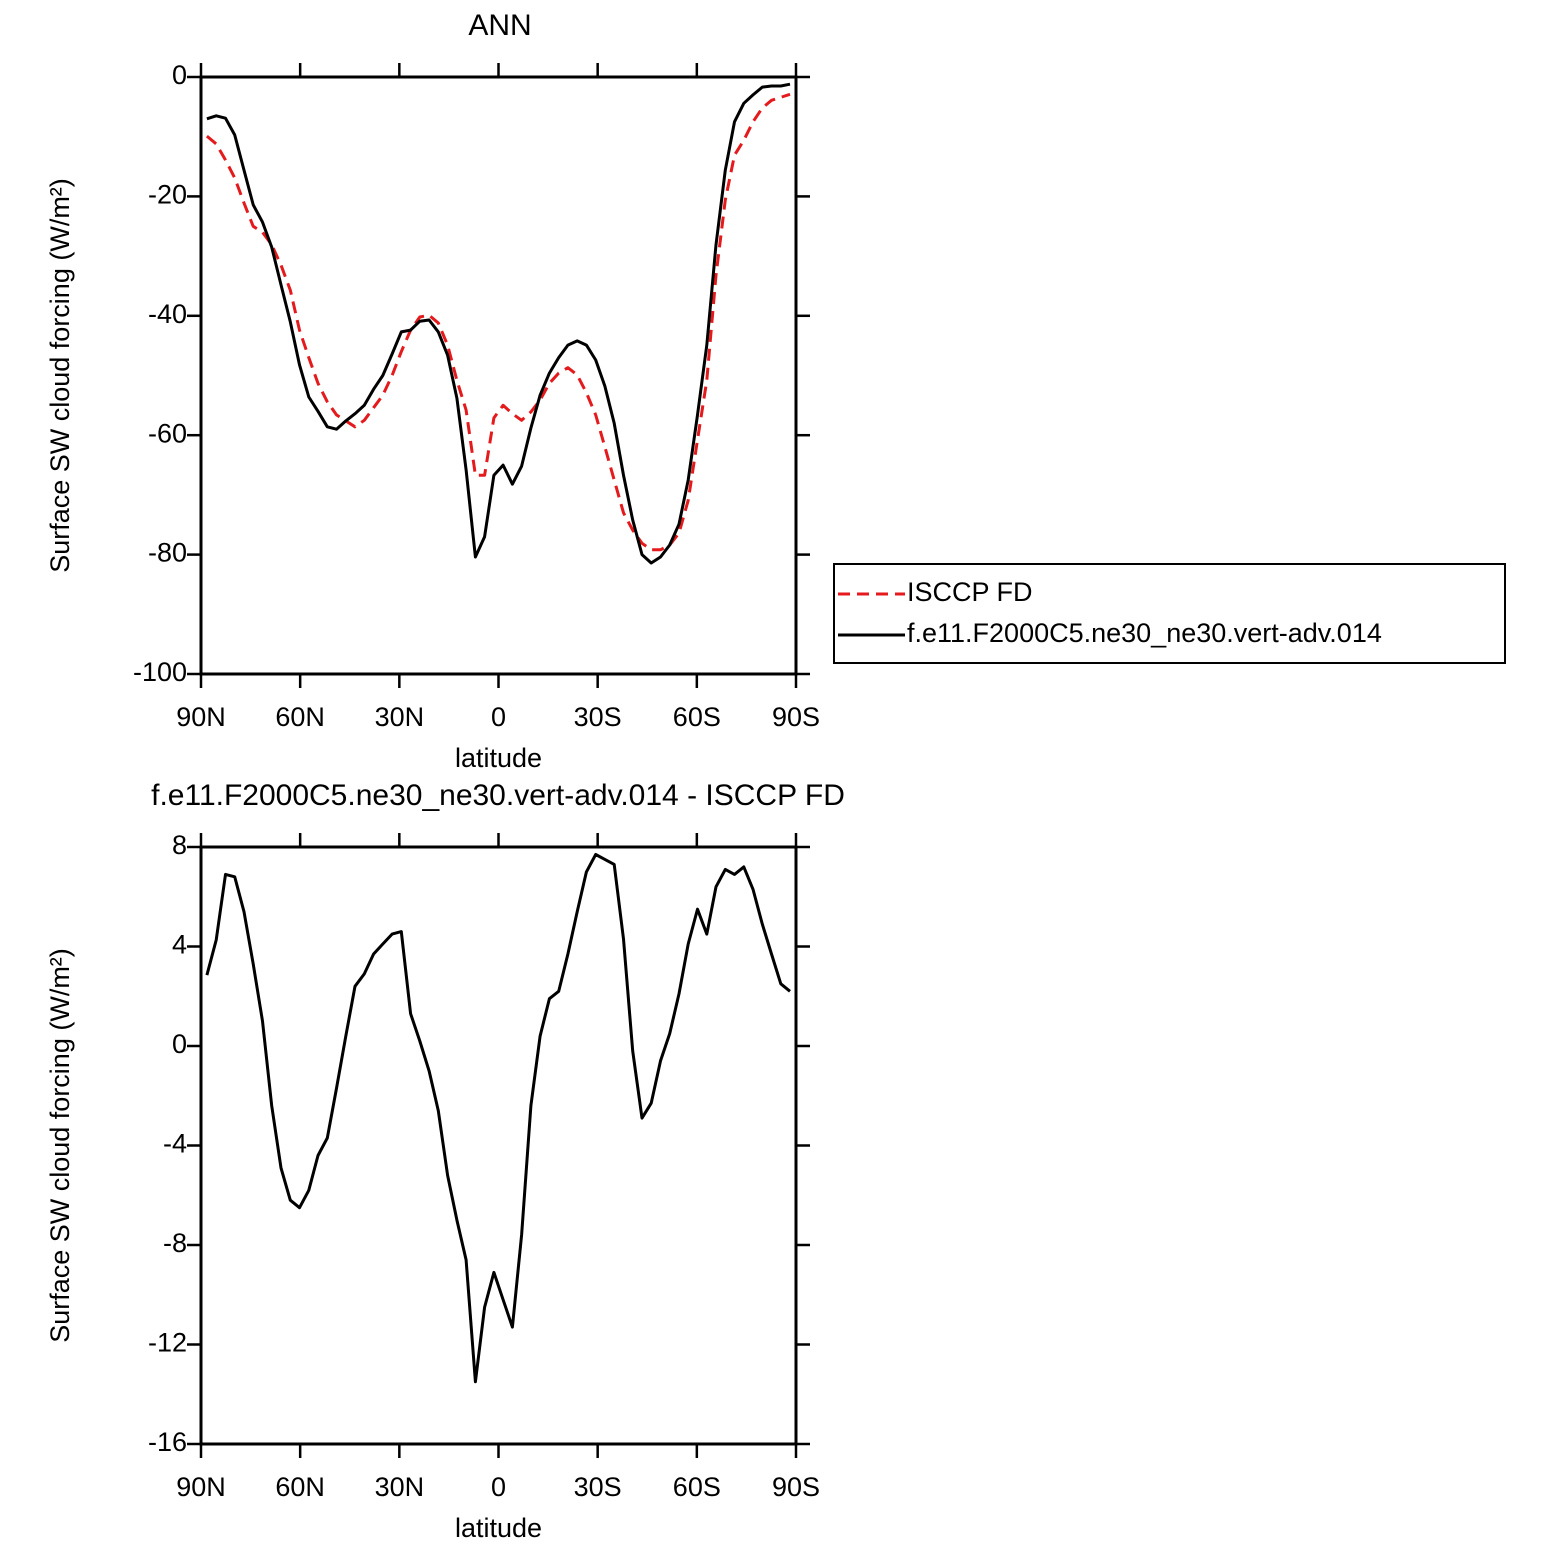 The image size is (1552, 1553). I want to click on y-tick-label: -8, so click(175, 1243).